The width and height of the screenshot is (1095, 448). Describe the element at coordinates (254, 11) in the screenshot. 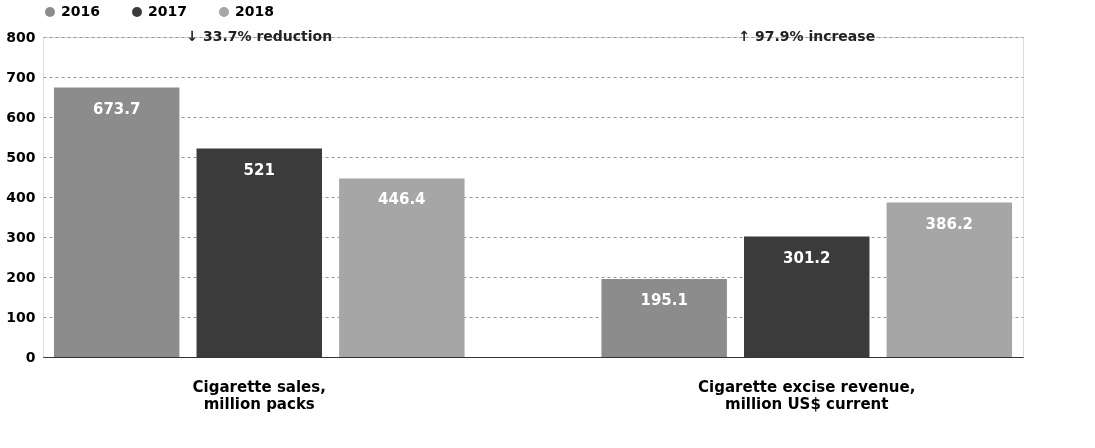

I see `legend-label: 2018` at that location.